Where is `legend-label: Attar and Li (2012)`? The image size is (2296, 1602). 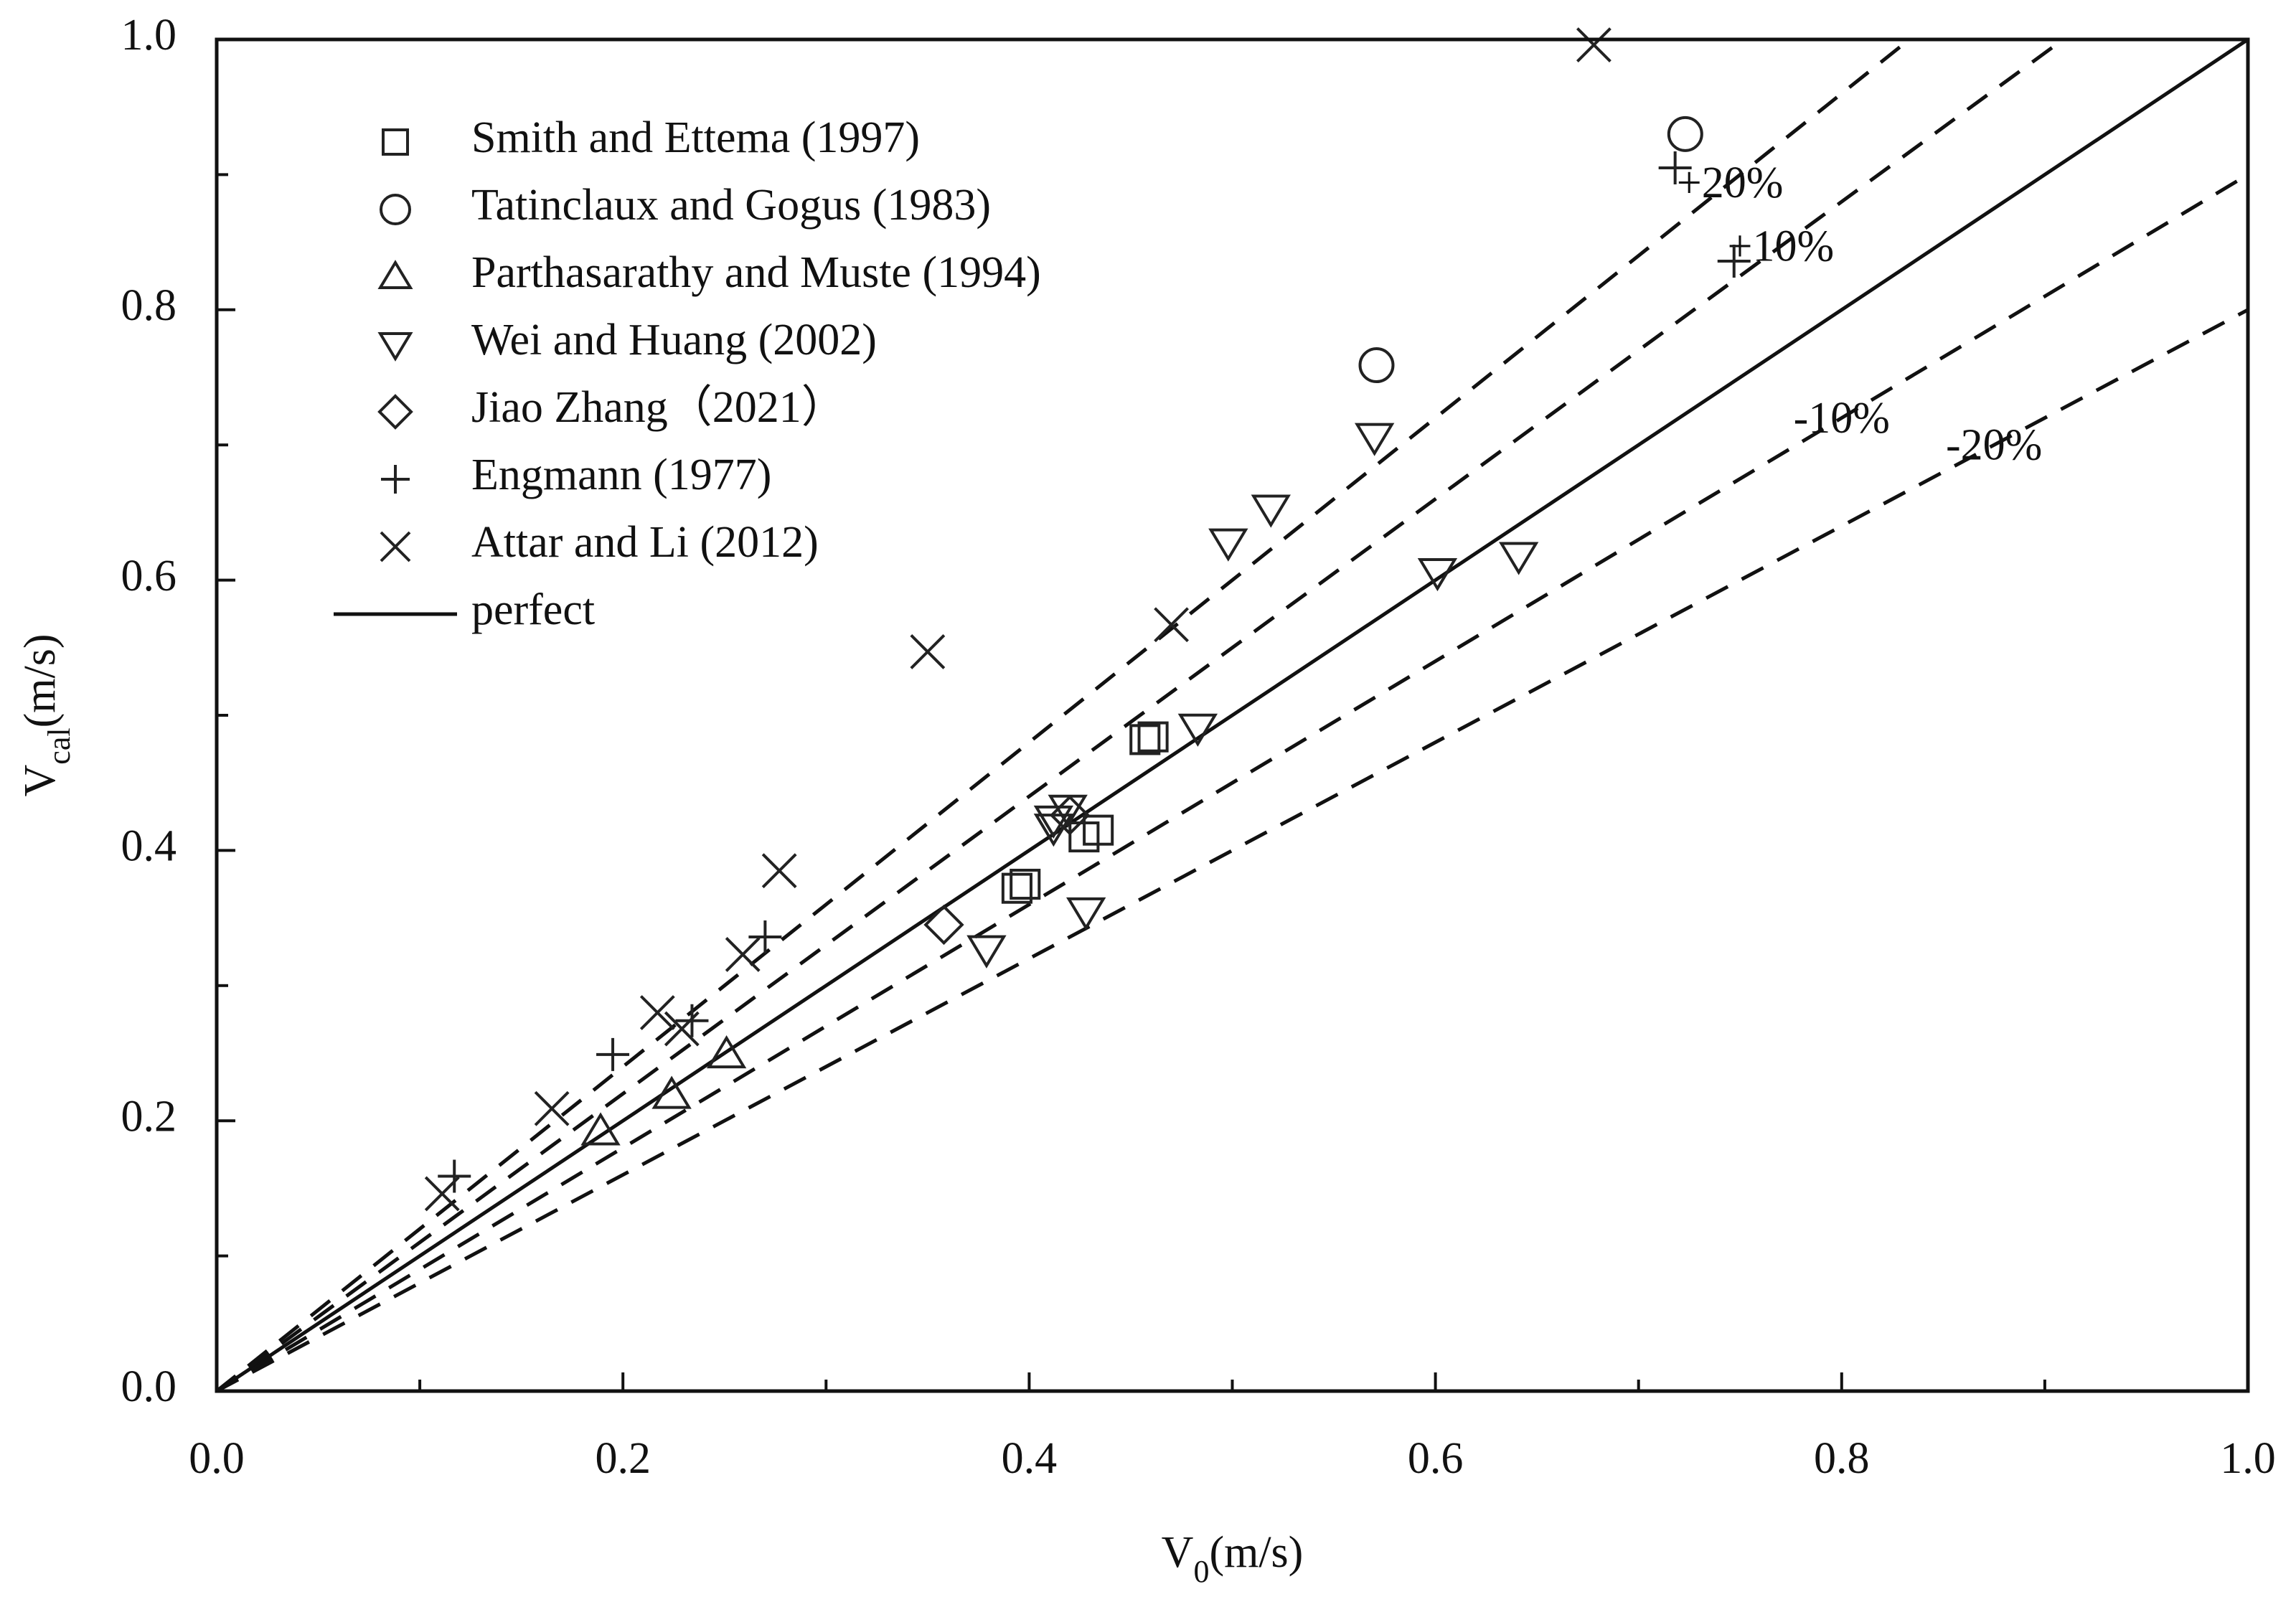
legend-label: Attar and Li (2012) is located at coordinates (645, 542).